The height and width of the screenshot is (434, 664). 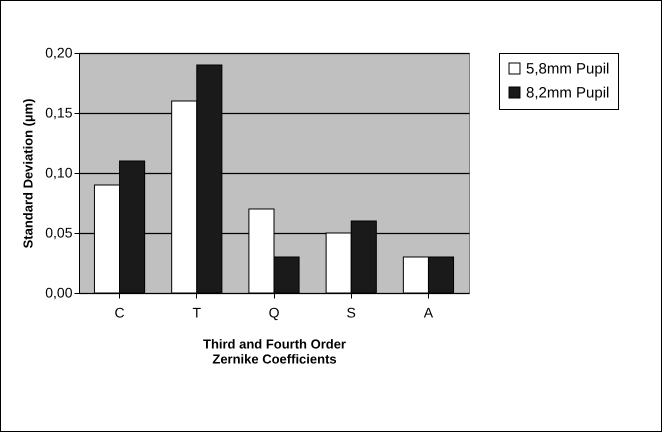 I want to click on x-tick-label: C, so click(x=119, y=312).